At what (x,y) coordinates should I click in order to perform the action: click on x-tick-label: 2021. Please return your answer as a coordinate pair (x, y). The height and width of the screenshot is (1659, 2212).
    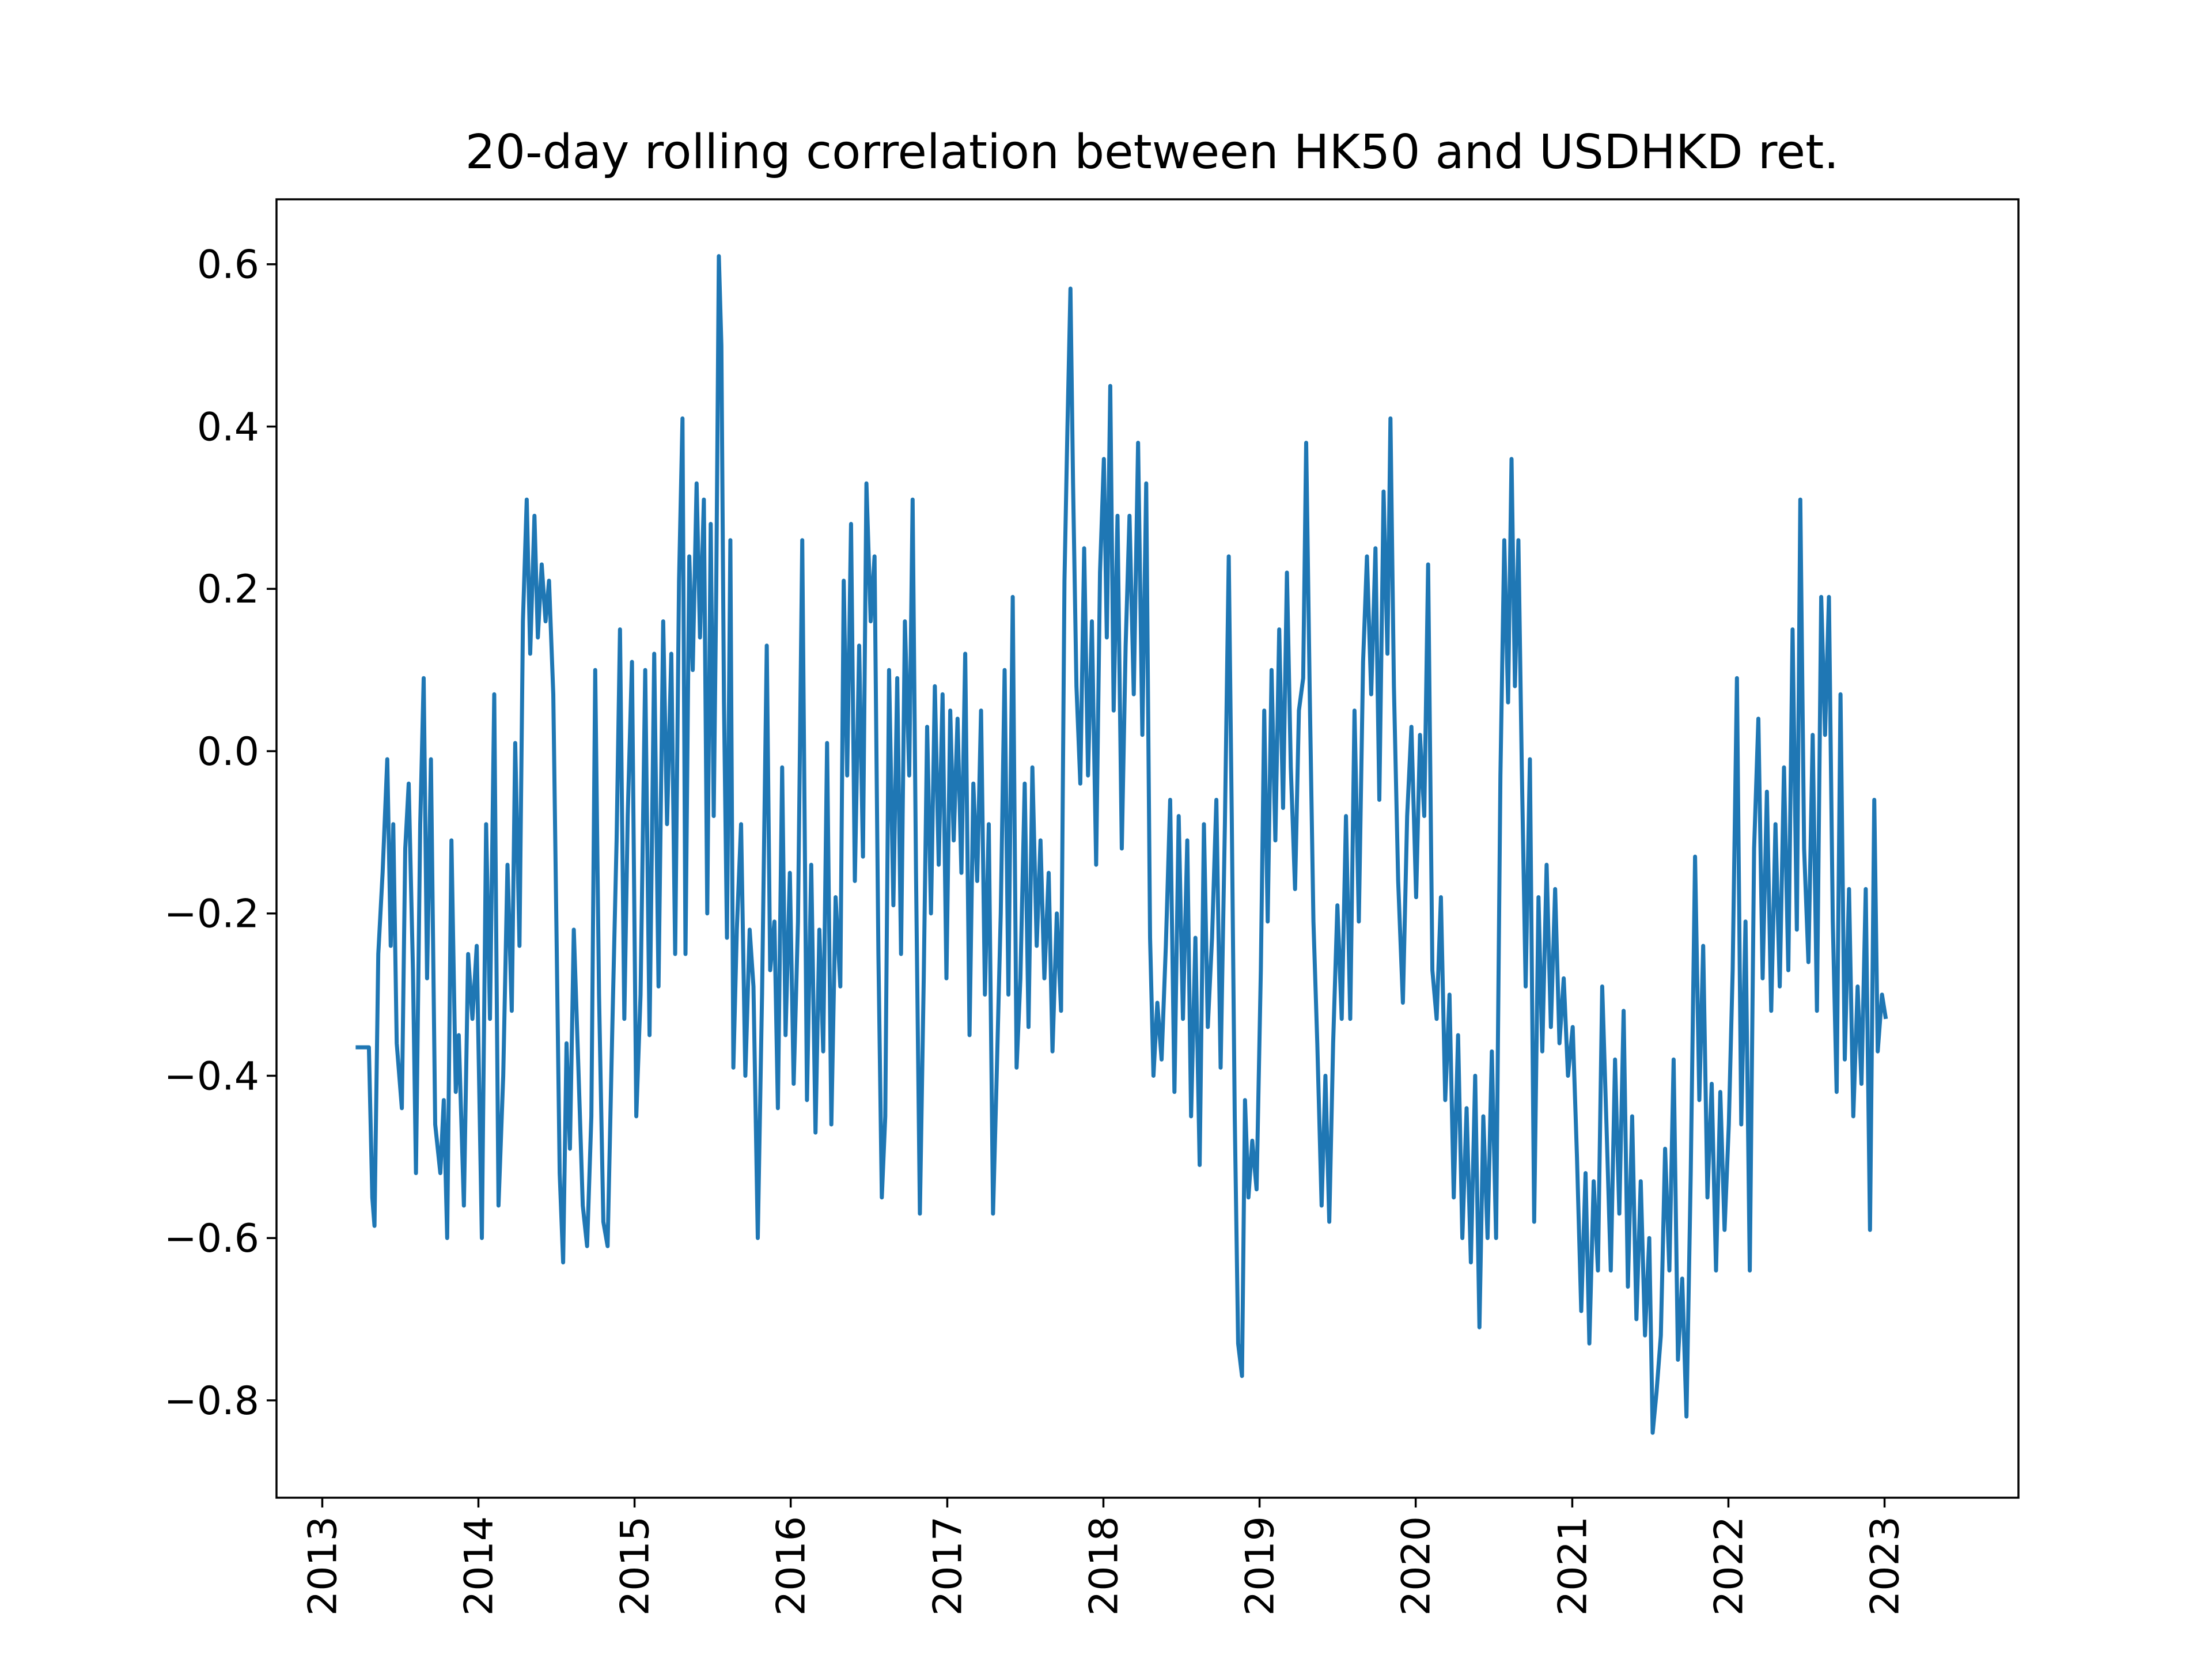
    Looking at the image, I should click on (1573, 1566).